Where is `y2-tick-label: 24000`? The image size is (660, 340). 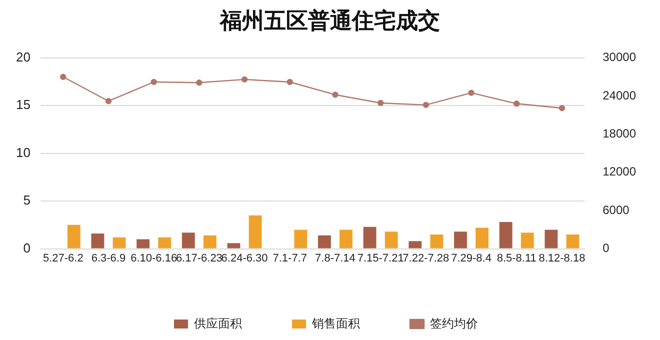
y2-tick-label: 24000 is located at coordinates (619, 95).